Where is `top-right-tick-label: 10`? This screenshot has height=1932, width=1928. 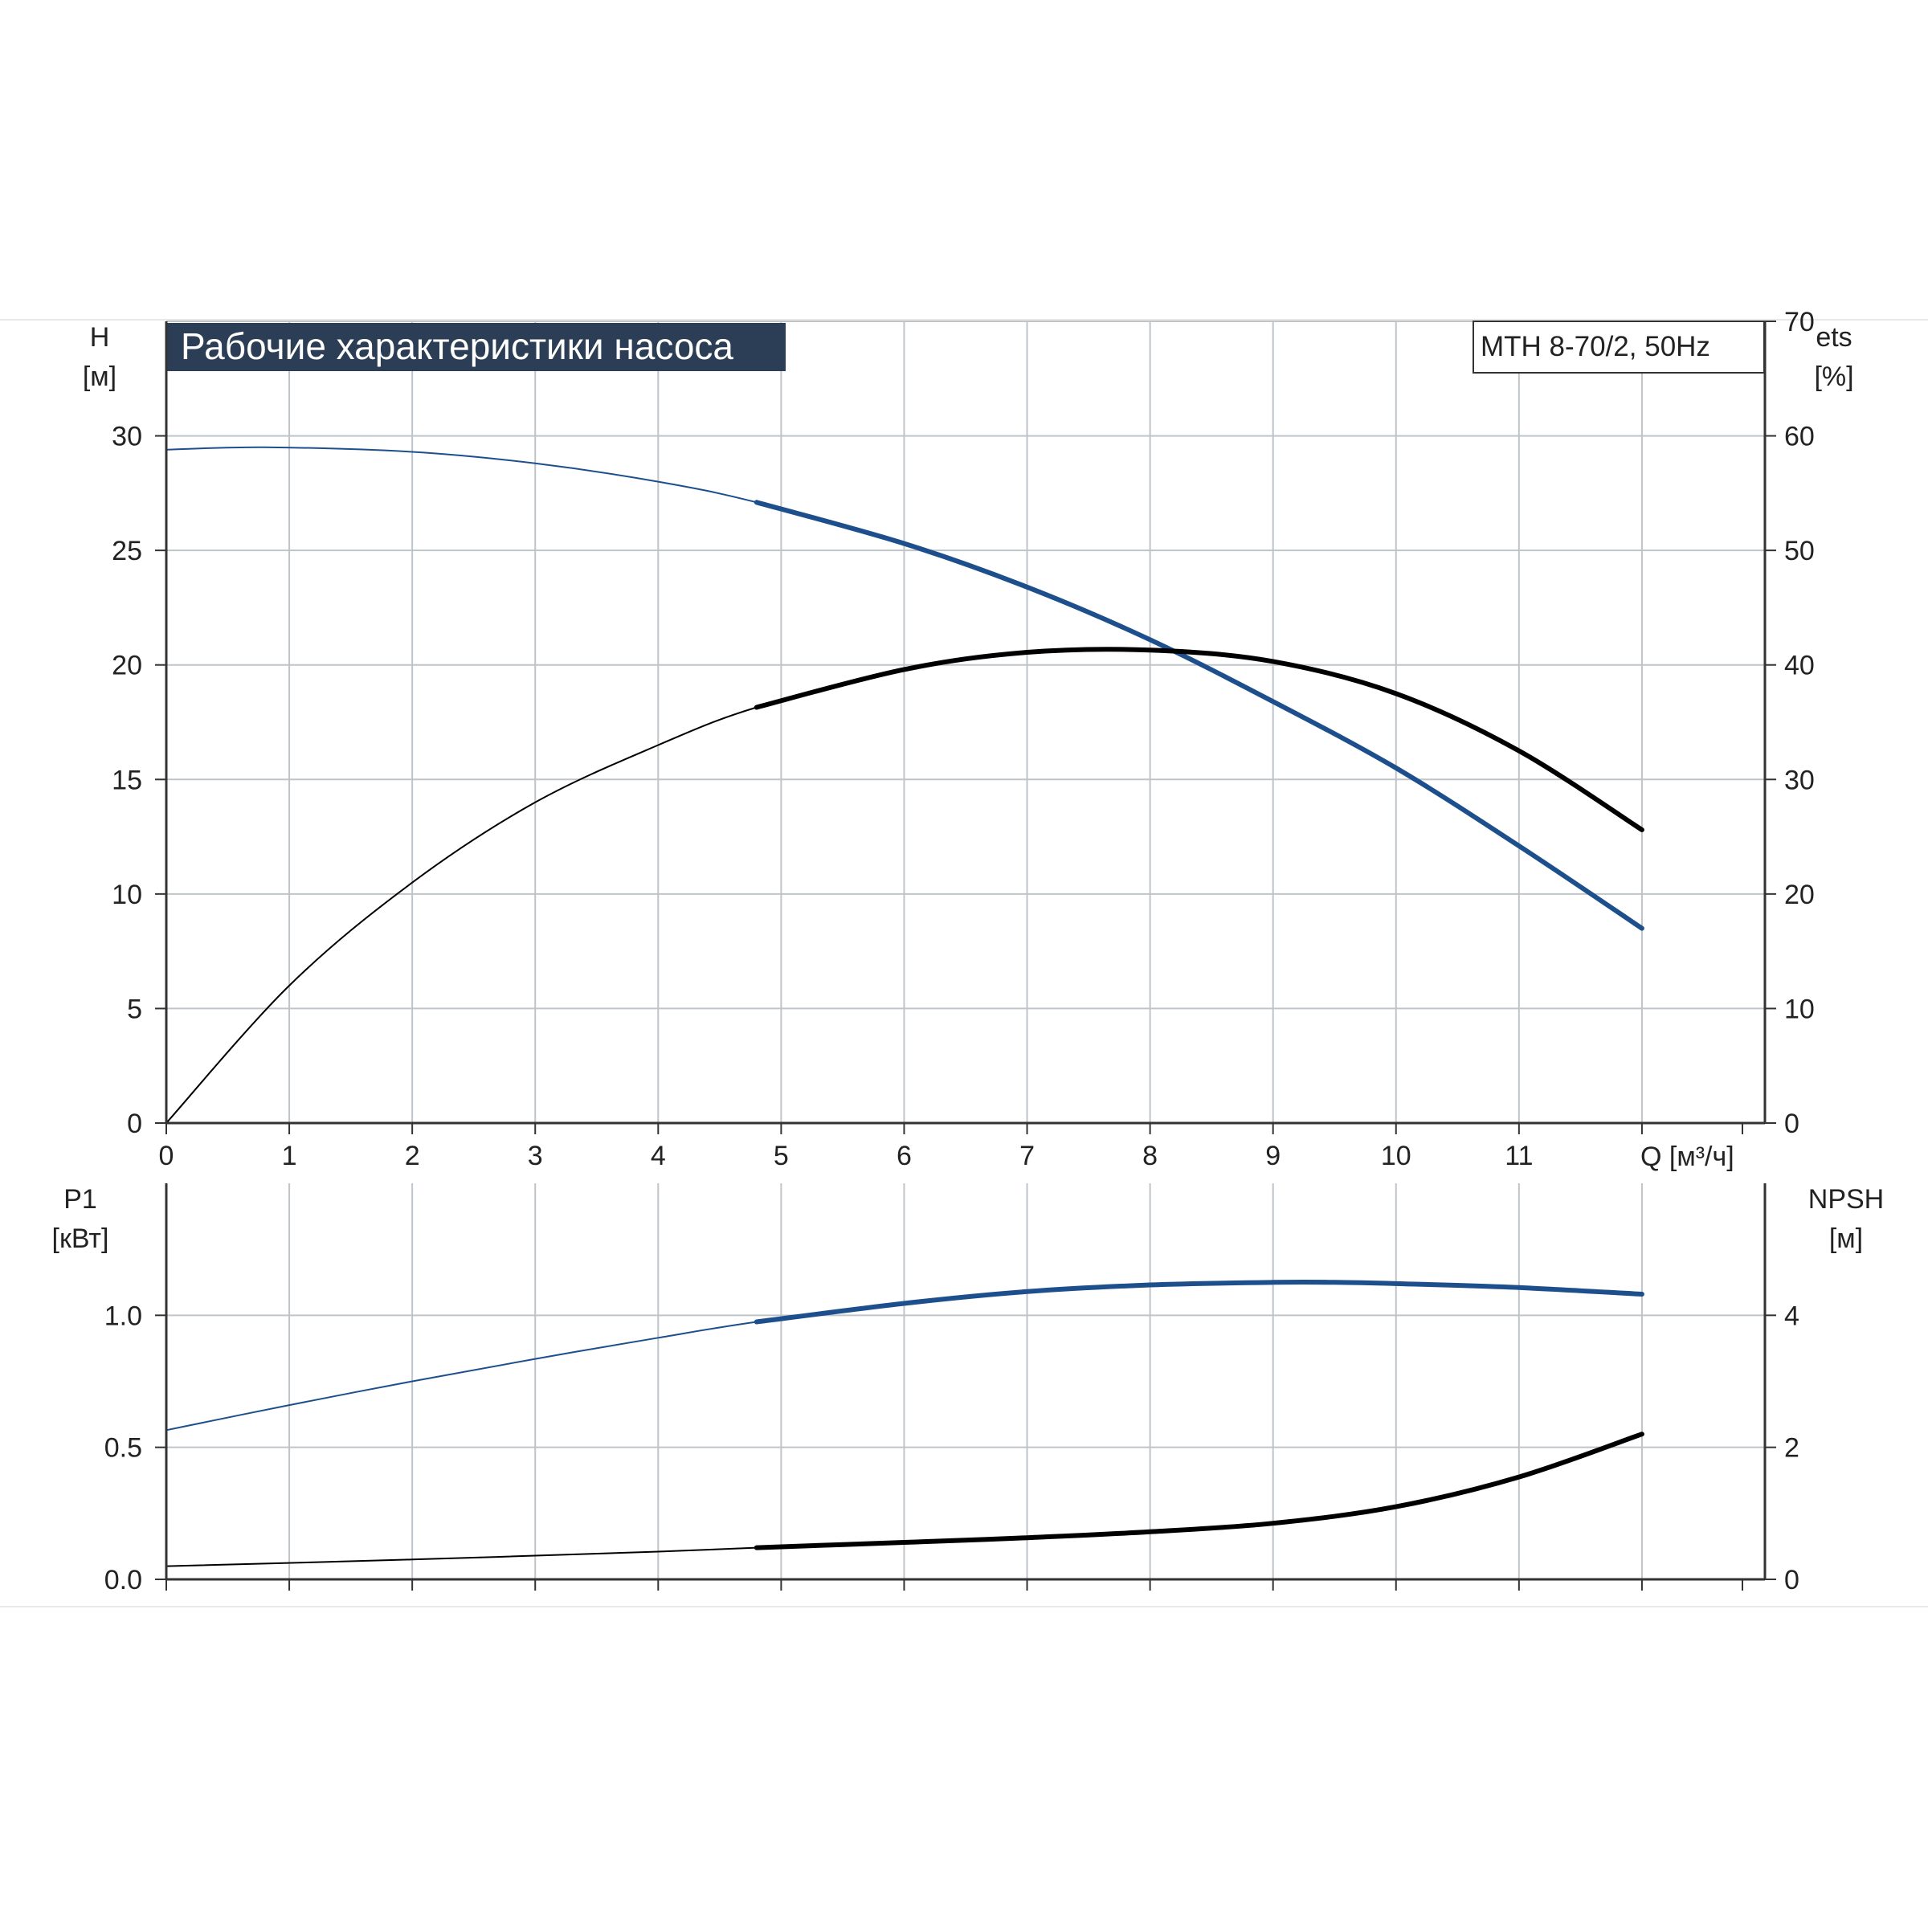
top-right-tick-label: 10 is located at coordinates (1800, 1009).